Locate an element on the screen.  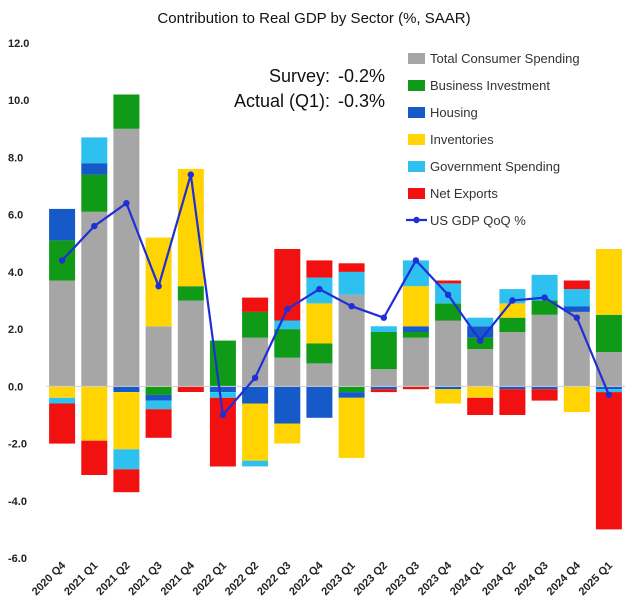
survey-value: -0.2% is located at coordinates (361, 76).